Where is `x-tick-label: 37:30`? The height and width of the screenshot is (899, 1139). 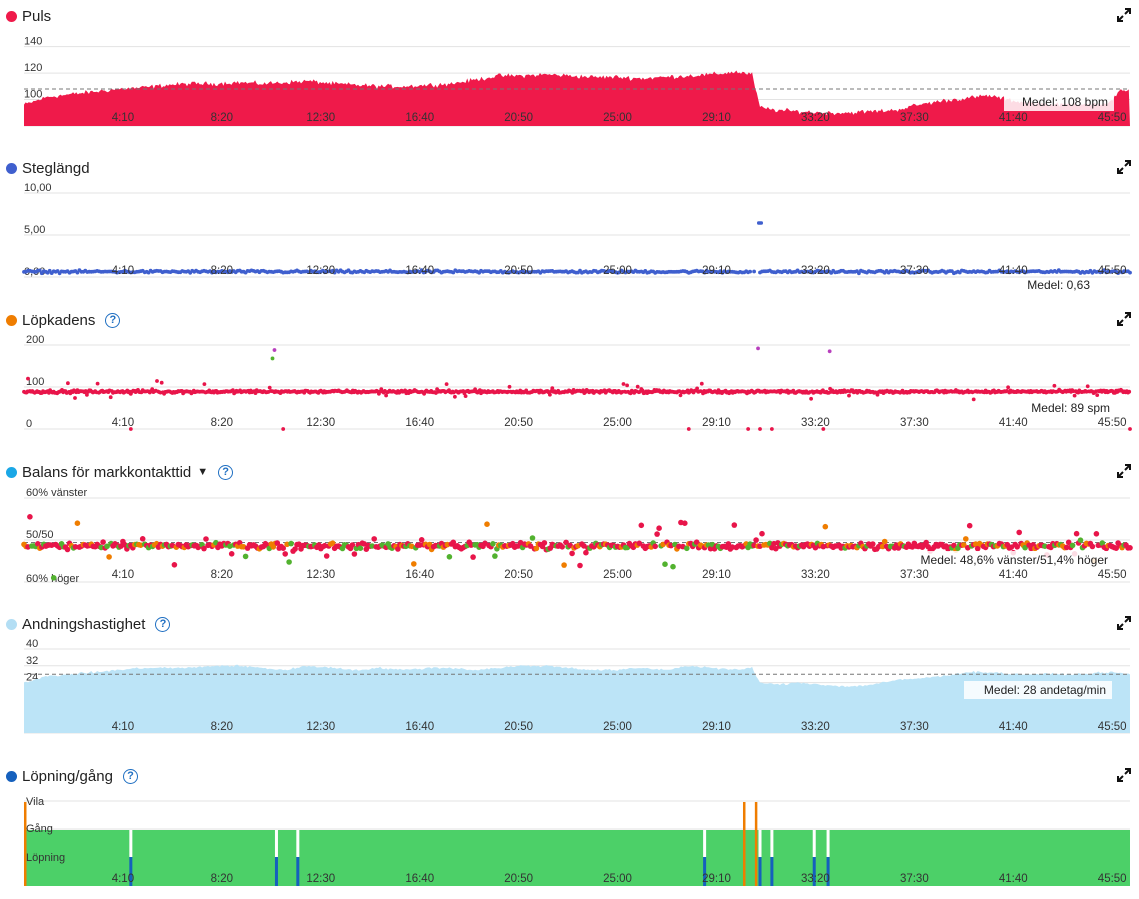 x-tick-label: 37:30 is located at coordinates (914, 727).